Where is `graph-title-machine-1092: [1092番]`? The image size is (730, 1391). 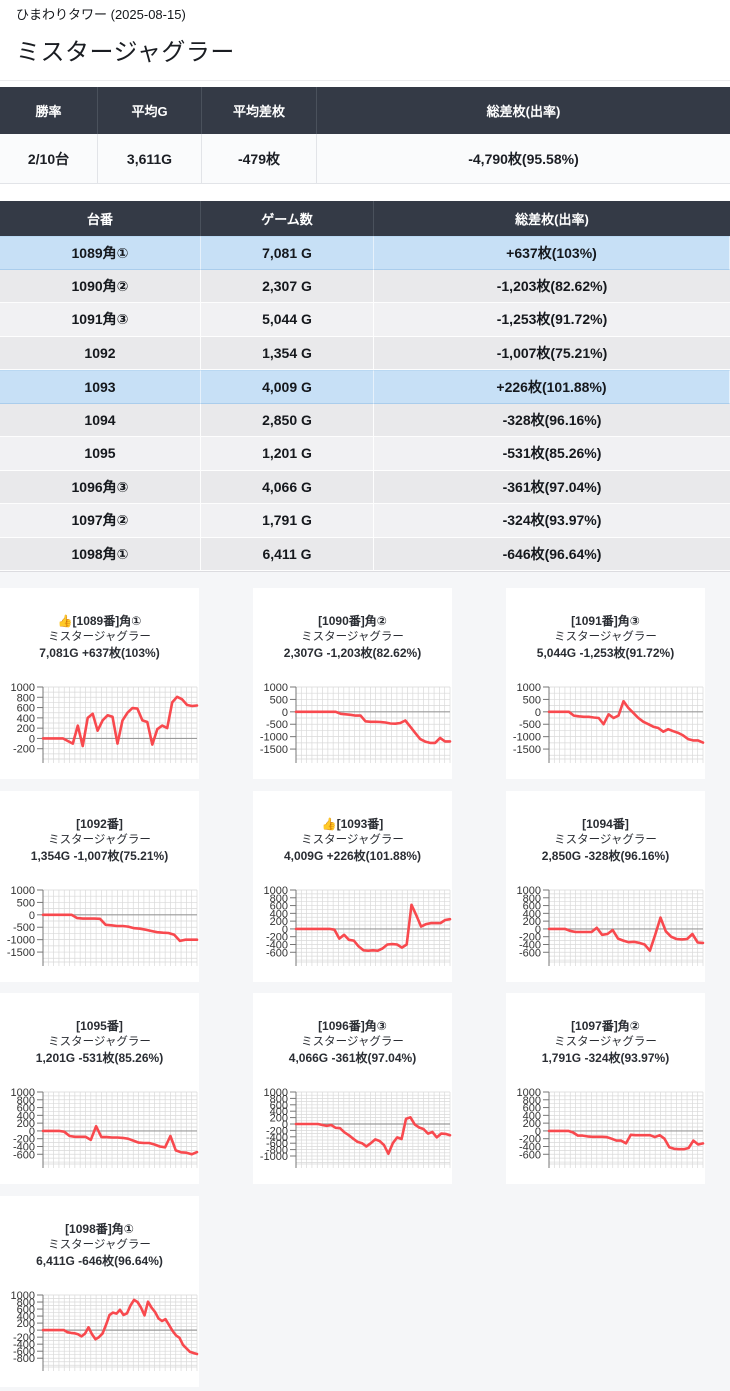 graph-title-machine-1092: [1092番] is located at coordinates (99, 823).